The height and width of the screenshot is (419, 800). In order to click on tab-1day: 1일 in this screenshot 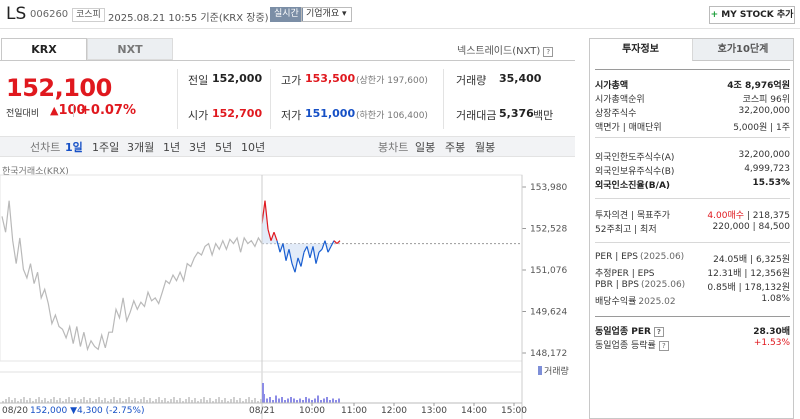, I will do `click(74, 147)`.